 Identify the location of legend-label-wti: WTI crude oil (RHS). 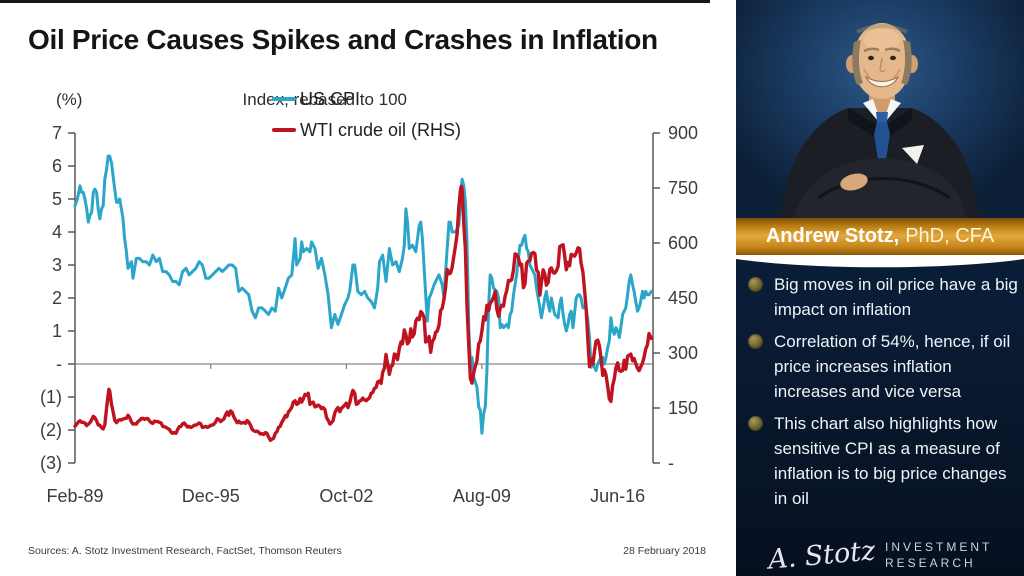
(381, 129).